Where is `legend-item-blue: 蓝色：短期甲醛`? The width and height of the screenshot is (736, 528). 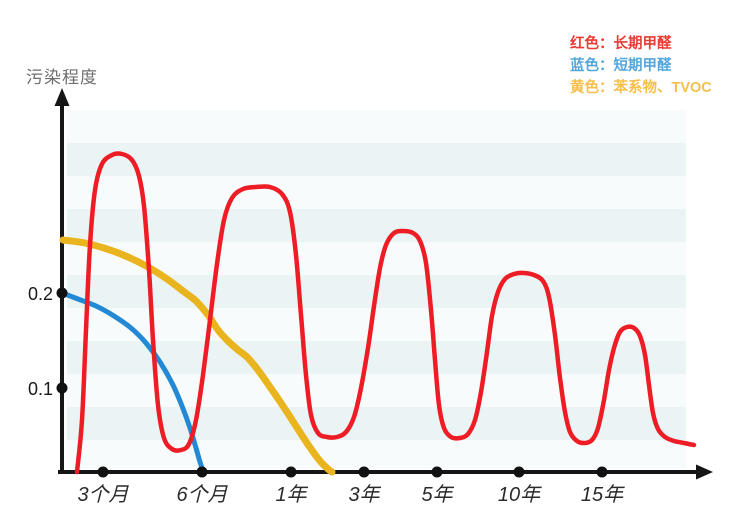
legend-item-blue: 蓝色：短期甲醛 is located at coordinates (621, 66).